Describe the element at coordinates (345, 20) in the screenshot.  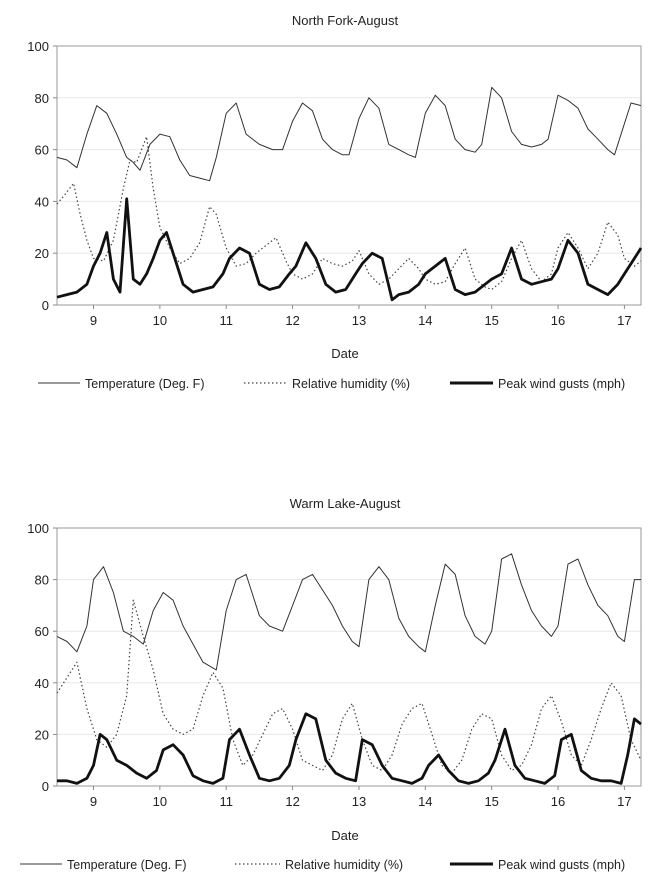
I see `chart-title: North Fork-August` at that location.